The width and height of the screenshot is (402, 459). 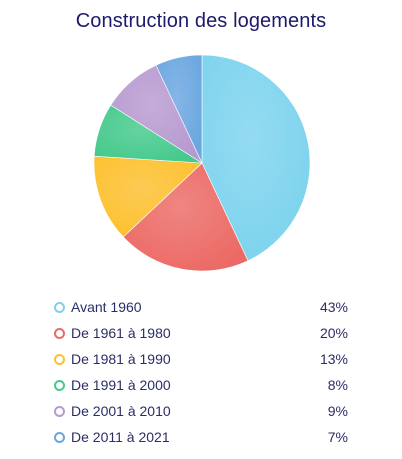 I want to click on legend-value: 13%, so click(x=333, y=359).